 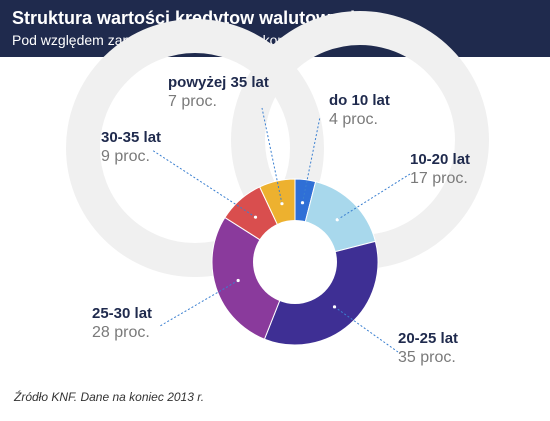 I want to click on label-10-20-lat: 10-20 lat 17 proc., so click(x=440, y=169).